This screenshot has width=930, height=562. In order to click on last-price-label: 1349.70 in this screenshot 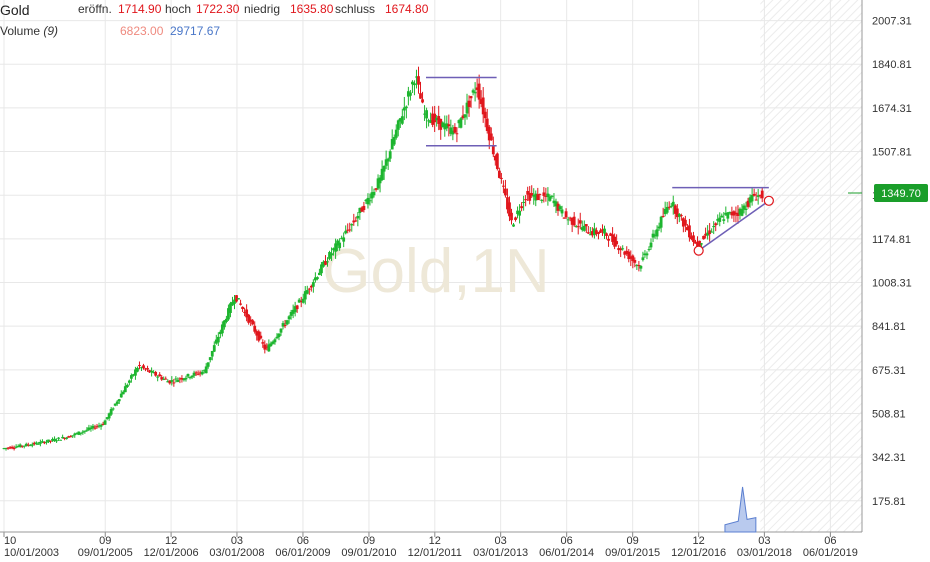, I will do `click(901, 194)`.